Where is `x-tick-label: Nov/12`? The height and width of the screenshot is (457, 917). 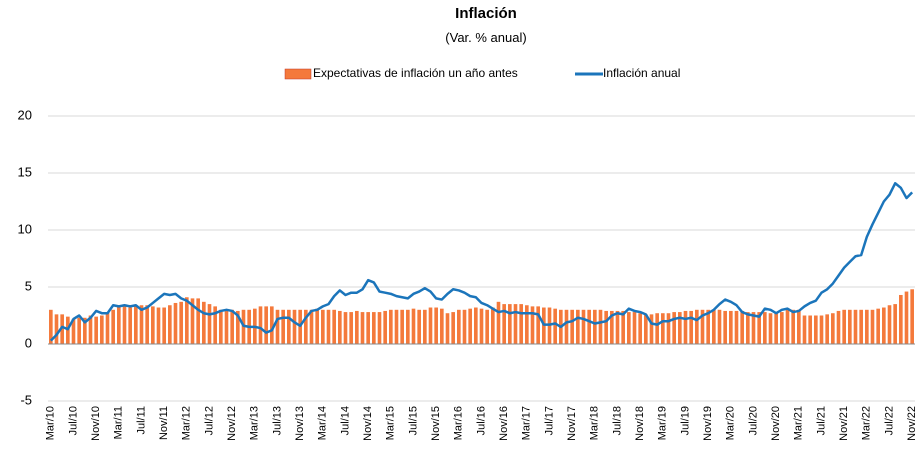 x-tick-label: Nov/12 is located at coordinates (232, 423).